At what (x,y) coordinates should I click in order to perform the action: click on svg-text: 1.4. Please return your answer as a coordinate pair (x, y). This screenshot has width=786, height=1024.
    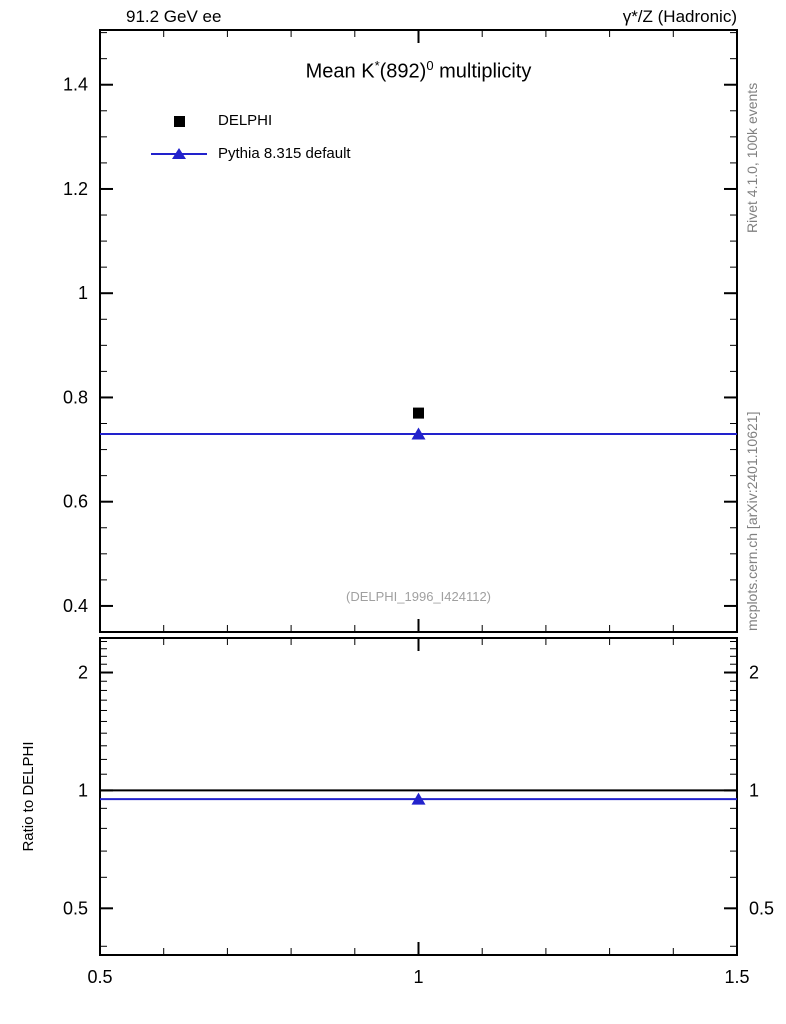
    Looking at the image, I should click on (75, 85).